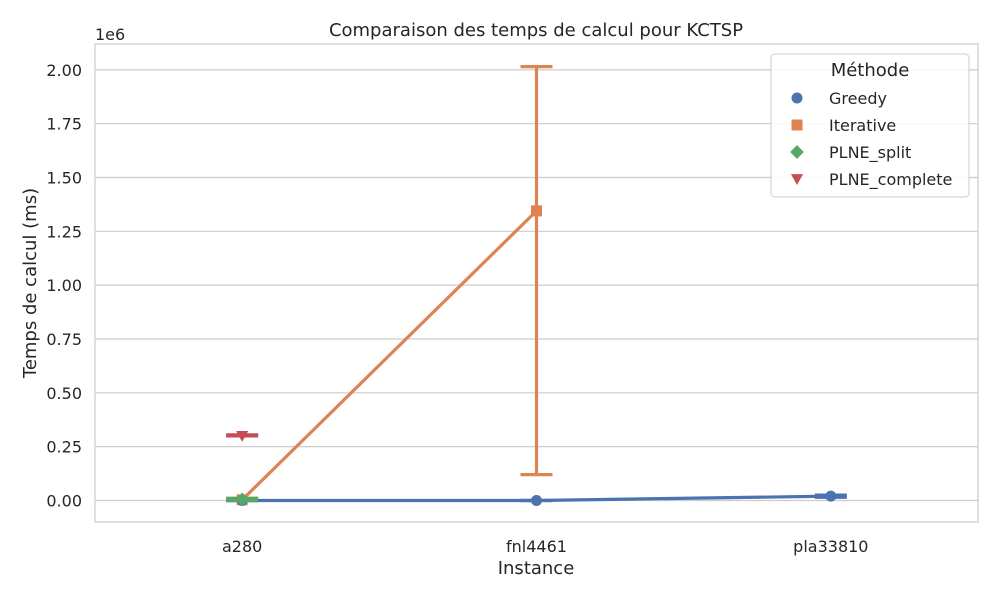 Image resolution: width=1000 pixels, height=600 pixels. Describe the element at coordinates (64, 500) in the screenshot. I see `y-tick-label: 0.00` at that location.